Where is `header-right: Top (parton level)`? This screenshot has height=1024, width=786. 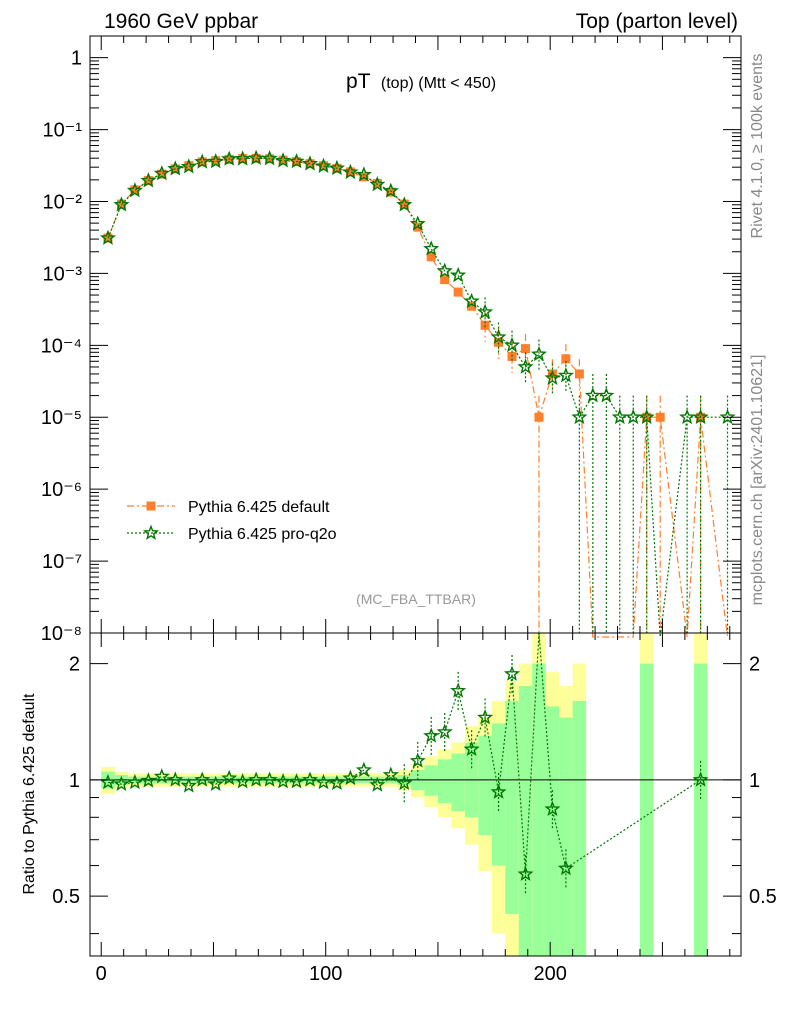
header-right: Top (parton level) is located at coordinates (657, 21).